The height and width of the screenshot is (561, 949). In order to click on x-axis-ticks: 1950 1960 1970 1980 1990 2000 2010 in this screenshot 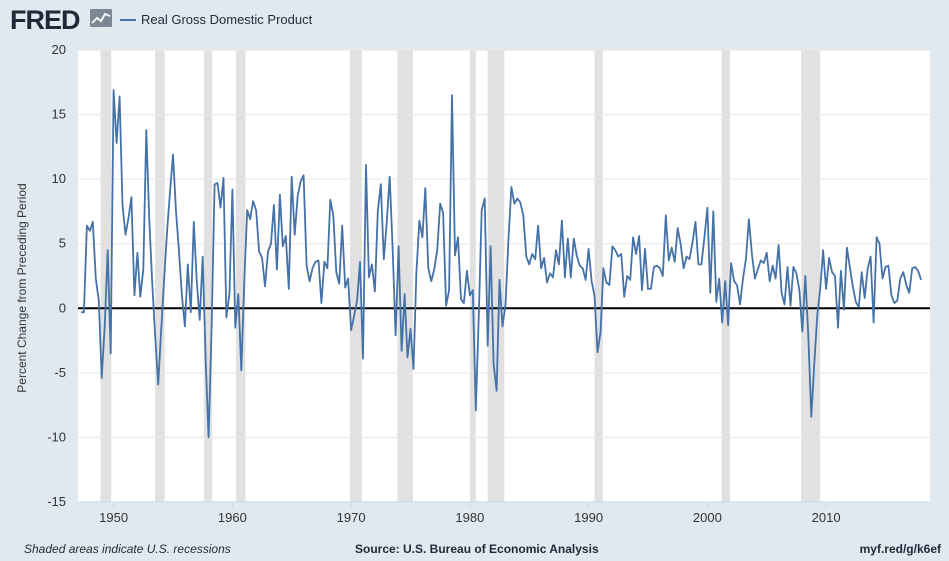, I will do `click(504, 513)`.